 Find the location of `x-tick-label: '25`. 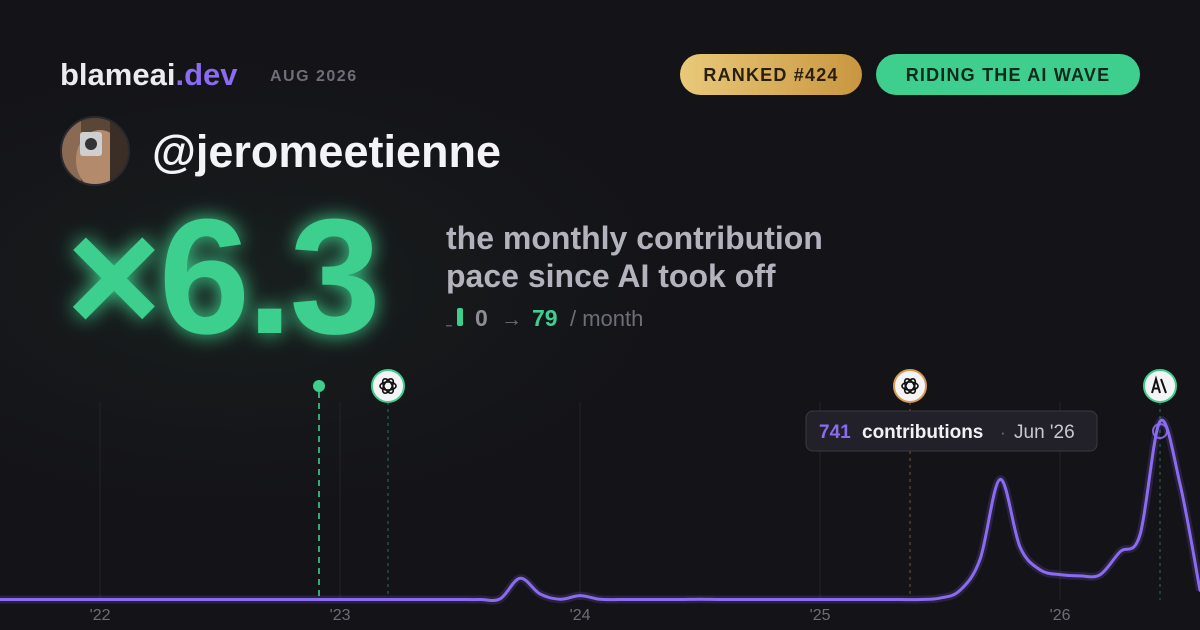

x-tick-label: '25 is located at coordinates (820, 615).